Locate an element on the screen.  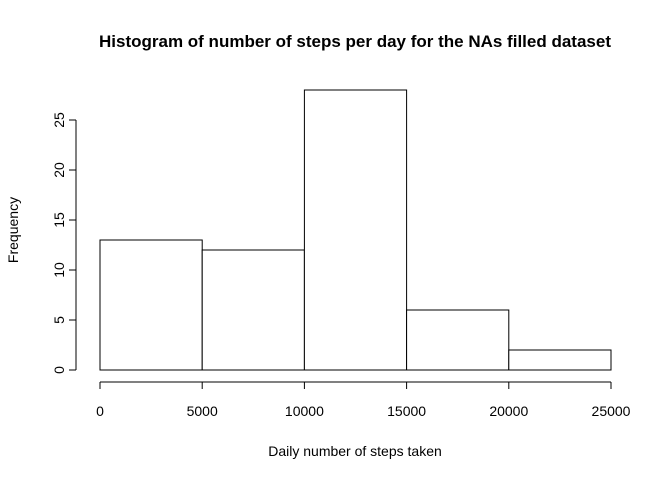
x-axis-label: Daily number of steps taken is located at coordinates (355, 451).